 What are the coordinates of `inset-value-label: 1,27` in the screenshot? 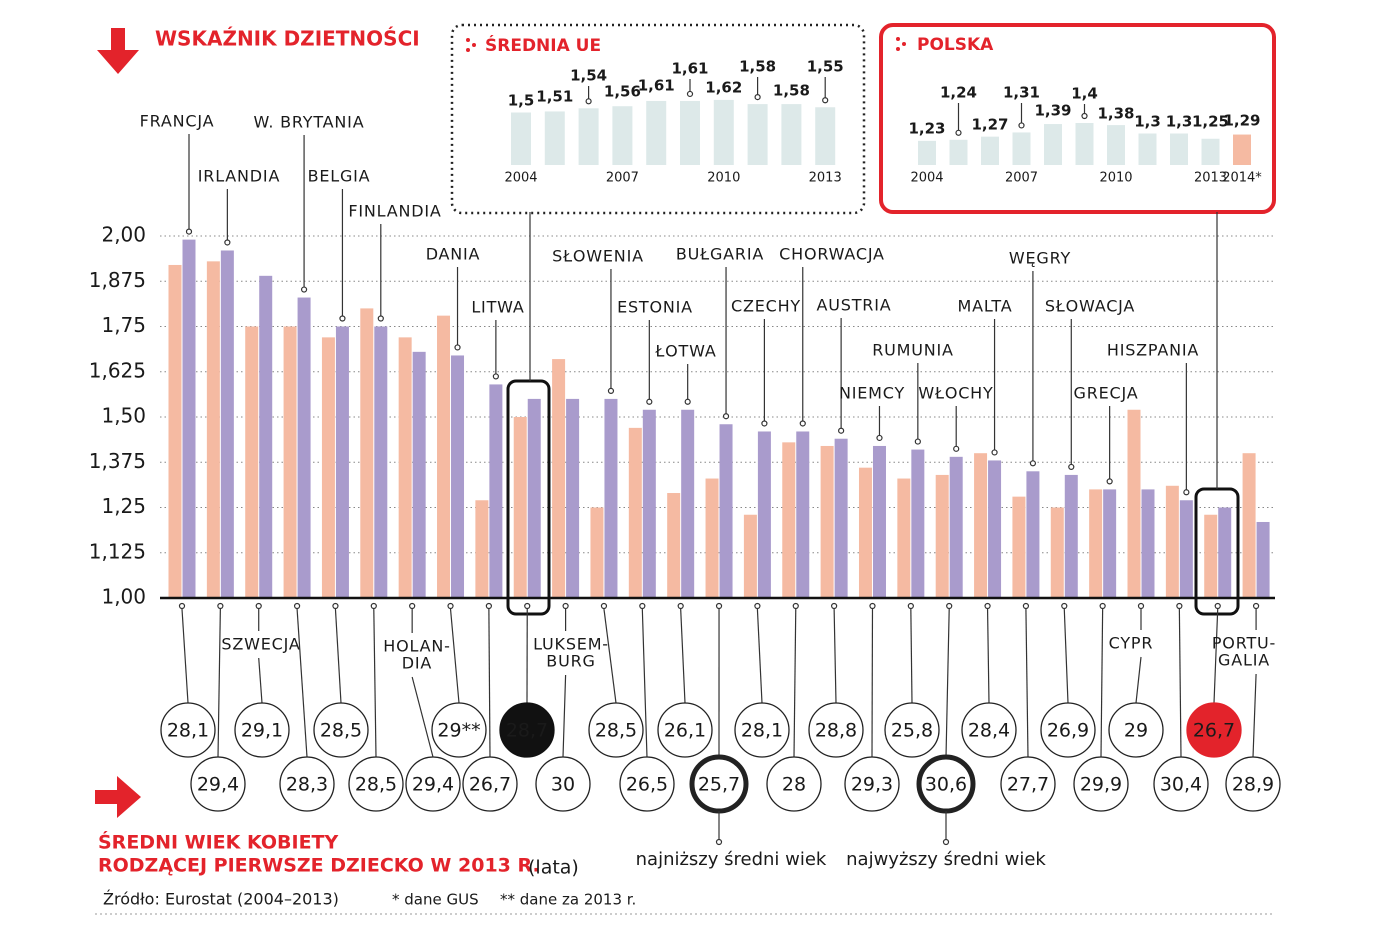 It's located at (989, 125).